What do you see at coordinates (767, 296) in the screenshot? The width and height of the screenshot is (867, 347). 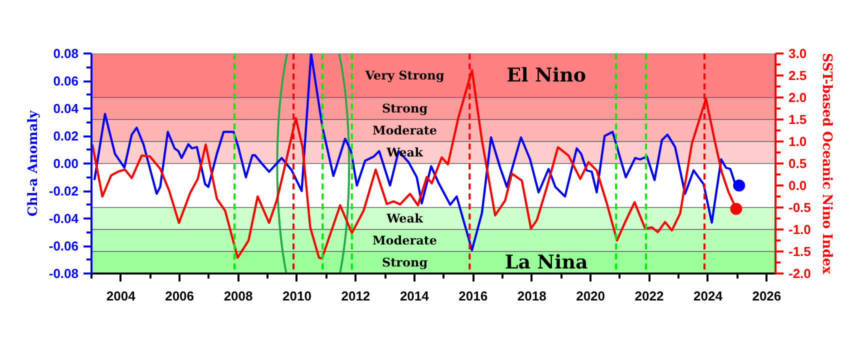 I see `x-tick-label: 2026` at bounding box center [767, 296].